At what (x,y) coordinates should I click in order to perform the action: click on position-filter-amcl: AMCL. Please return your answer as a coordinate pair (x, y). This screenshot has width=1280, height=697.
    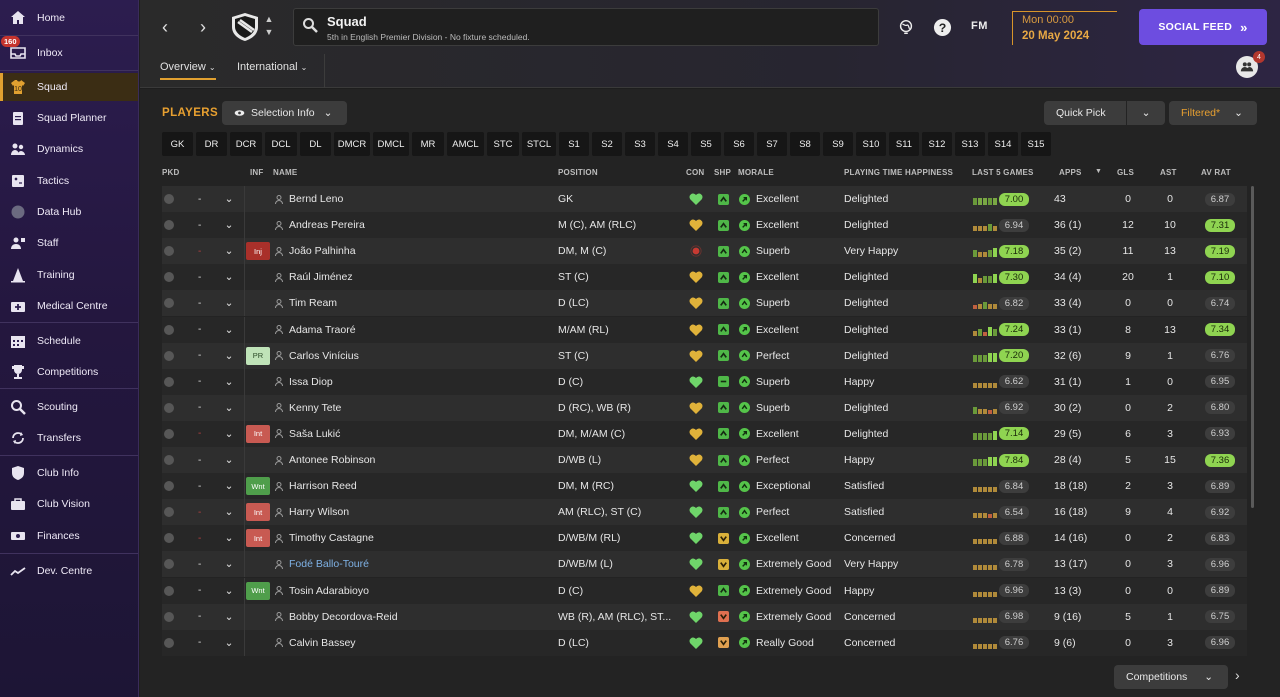
    Looking at the image, I should click on (465, 144).